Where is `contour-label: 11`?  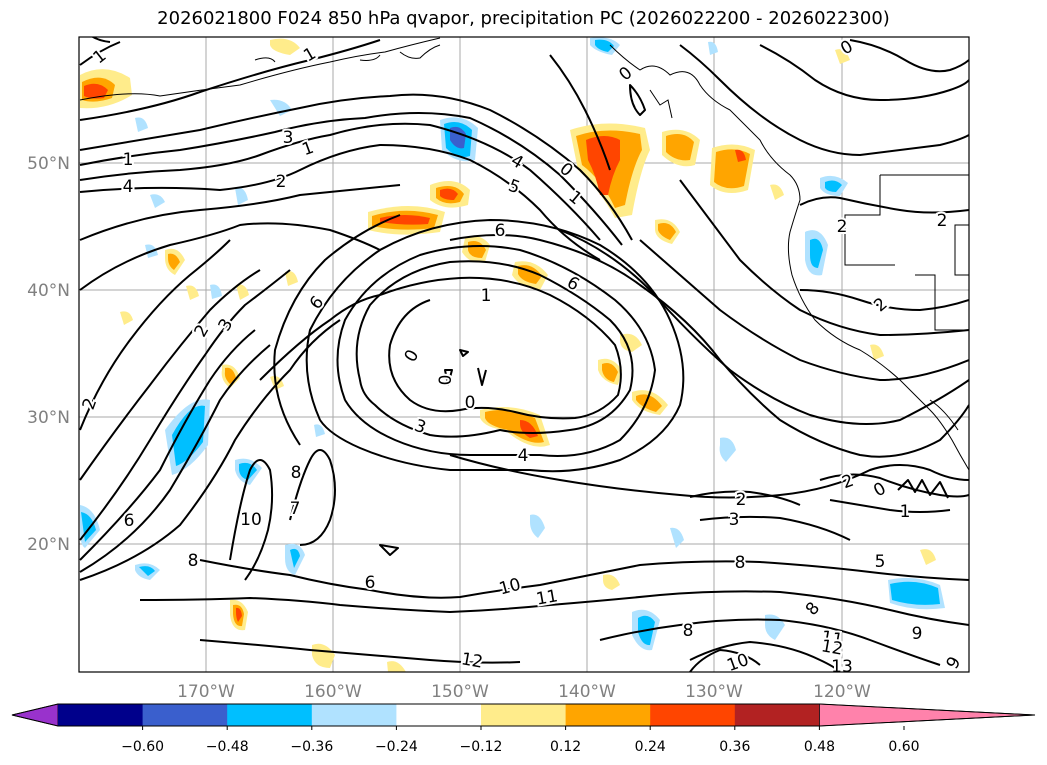
contour-label: 11 is located at coordinates (547, 597).